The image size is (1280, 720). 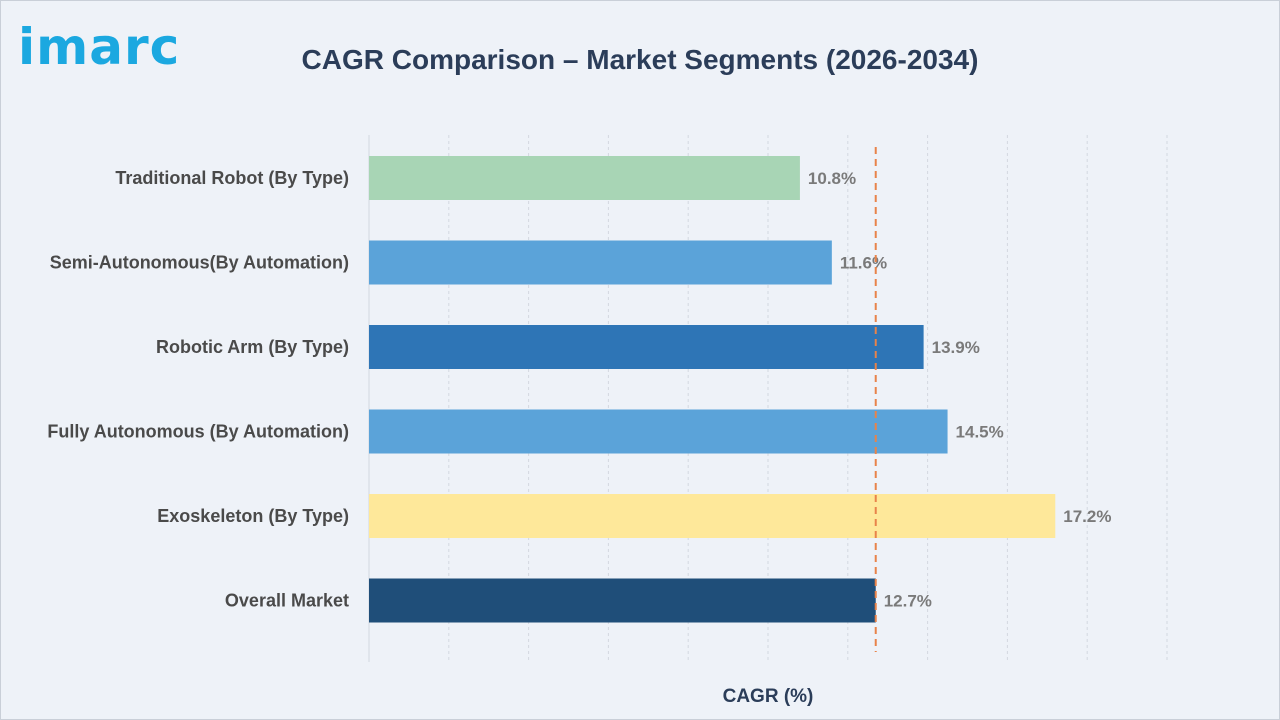 What do you see at coordinates (1087, 516) in the screenshot?
I see `data-label: 17.2%` at bounding box center [1087, 516].